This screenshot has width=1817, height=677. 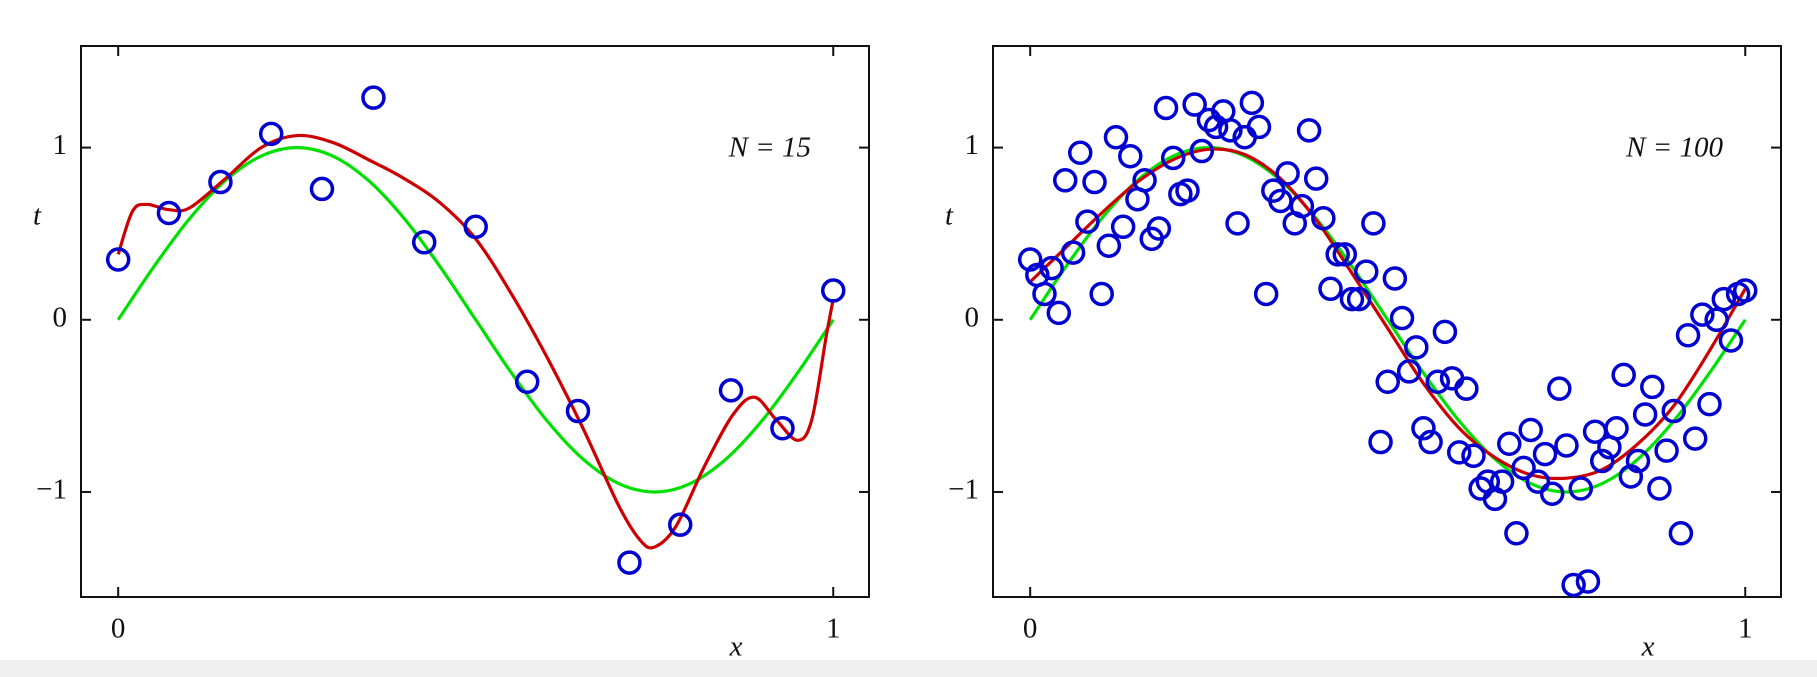 I want to click on y-tick-label: 1, so click(x=972, y=145).